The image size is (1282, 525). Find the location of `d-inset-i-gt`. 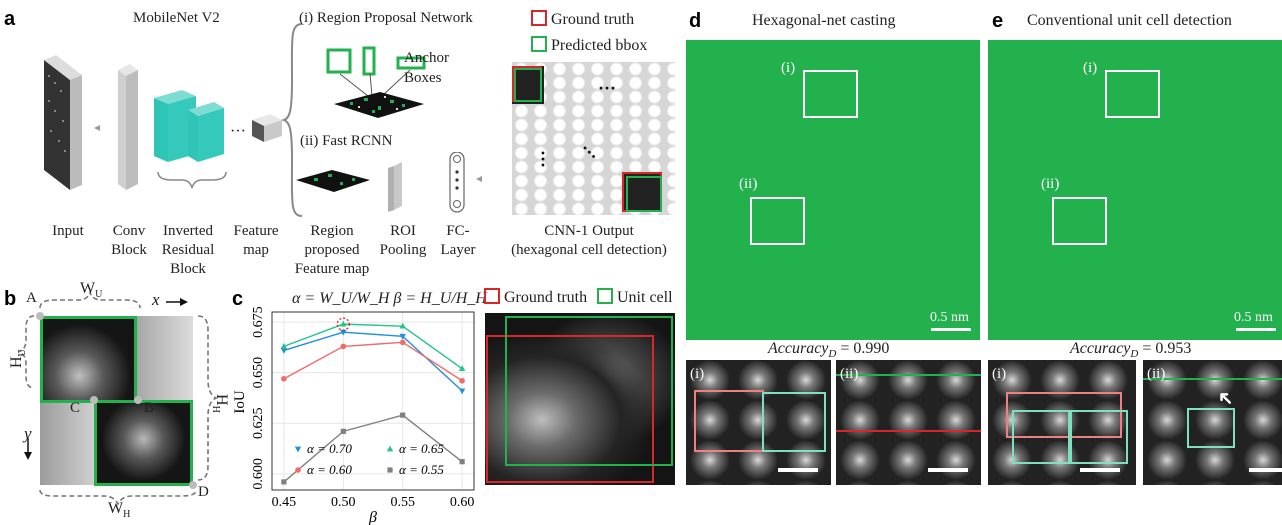

d-inset-i-gt is located at coordinates (729, 421).